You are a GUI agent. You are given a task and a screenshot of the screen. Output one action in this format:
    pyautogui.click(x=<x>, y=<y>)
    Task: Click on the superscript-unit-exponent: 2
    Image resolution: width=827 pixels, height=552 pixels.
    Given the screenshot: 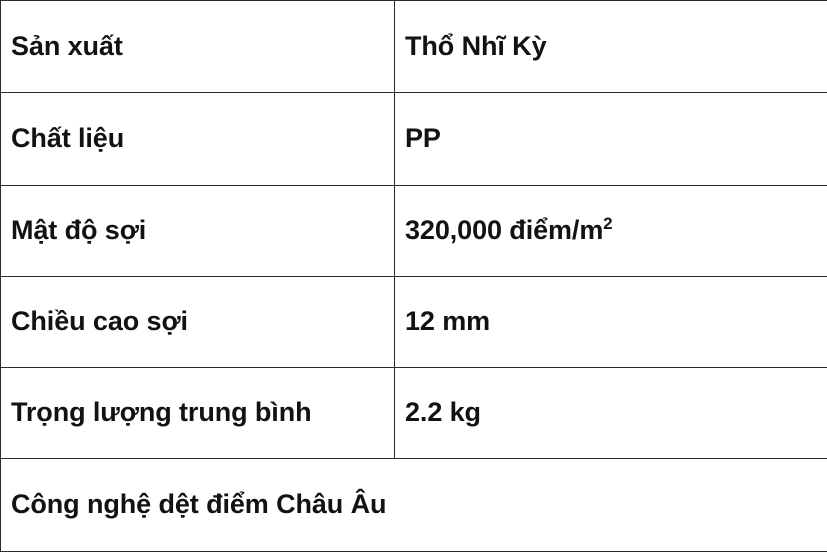 What is the action you would take?
    pyautogui.click(x=607, y=223)
    